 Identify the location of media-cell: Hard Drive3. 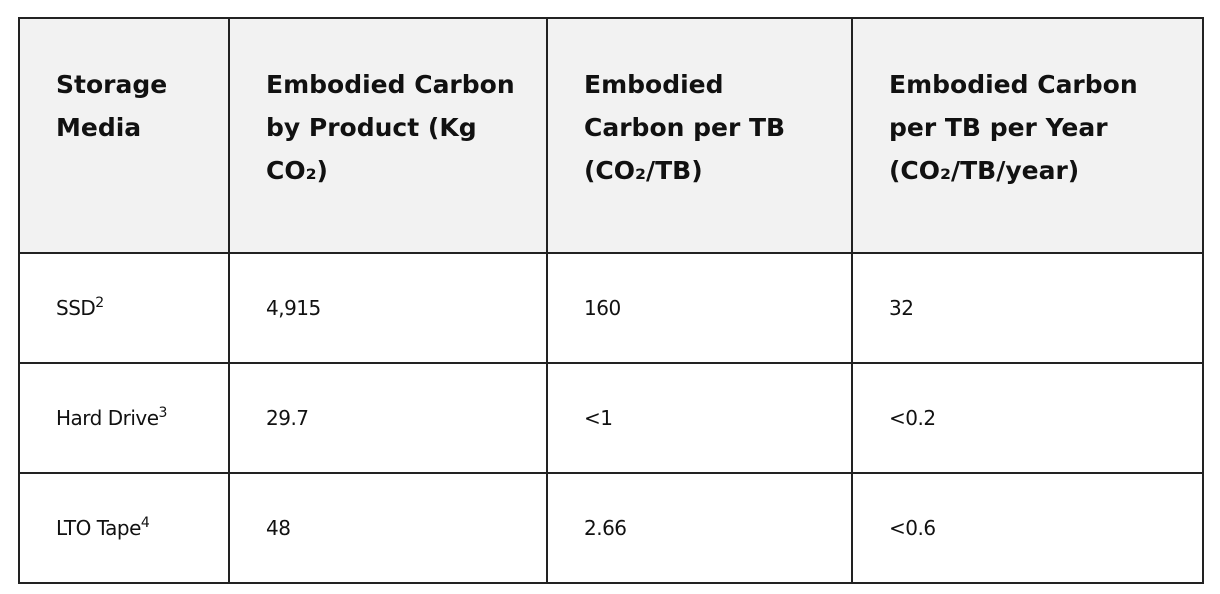
(124, 418).